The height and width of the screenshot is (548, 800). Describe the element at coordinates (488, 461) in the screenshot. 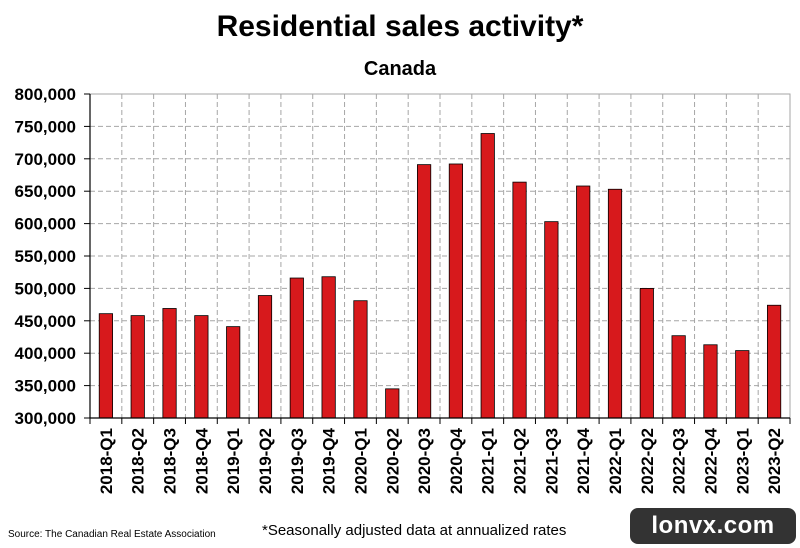

I see `x-tick-label: 2021-Q1` at that location.